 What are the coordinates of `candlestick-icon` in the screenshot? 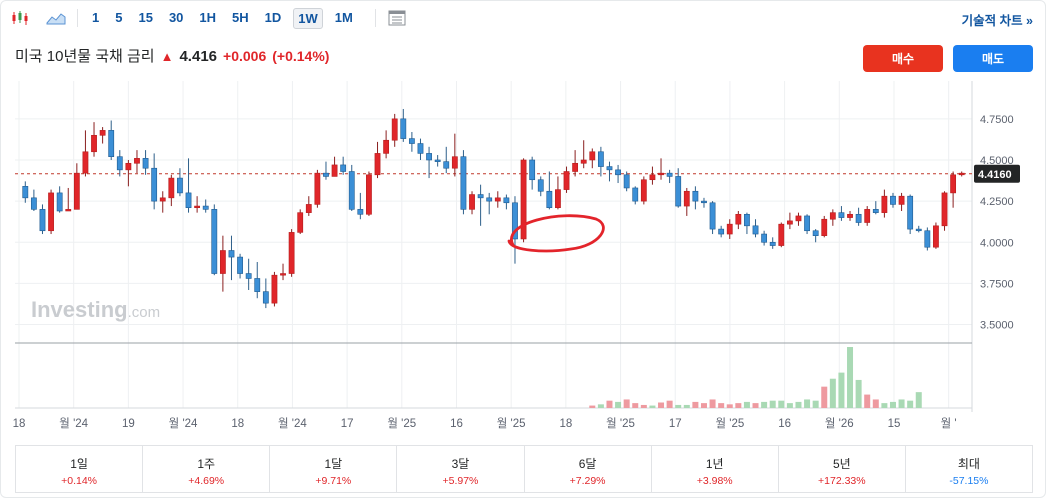 It's located at (20, 18).